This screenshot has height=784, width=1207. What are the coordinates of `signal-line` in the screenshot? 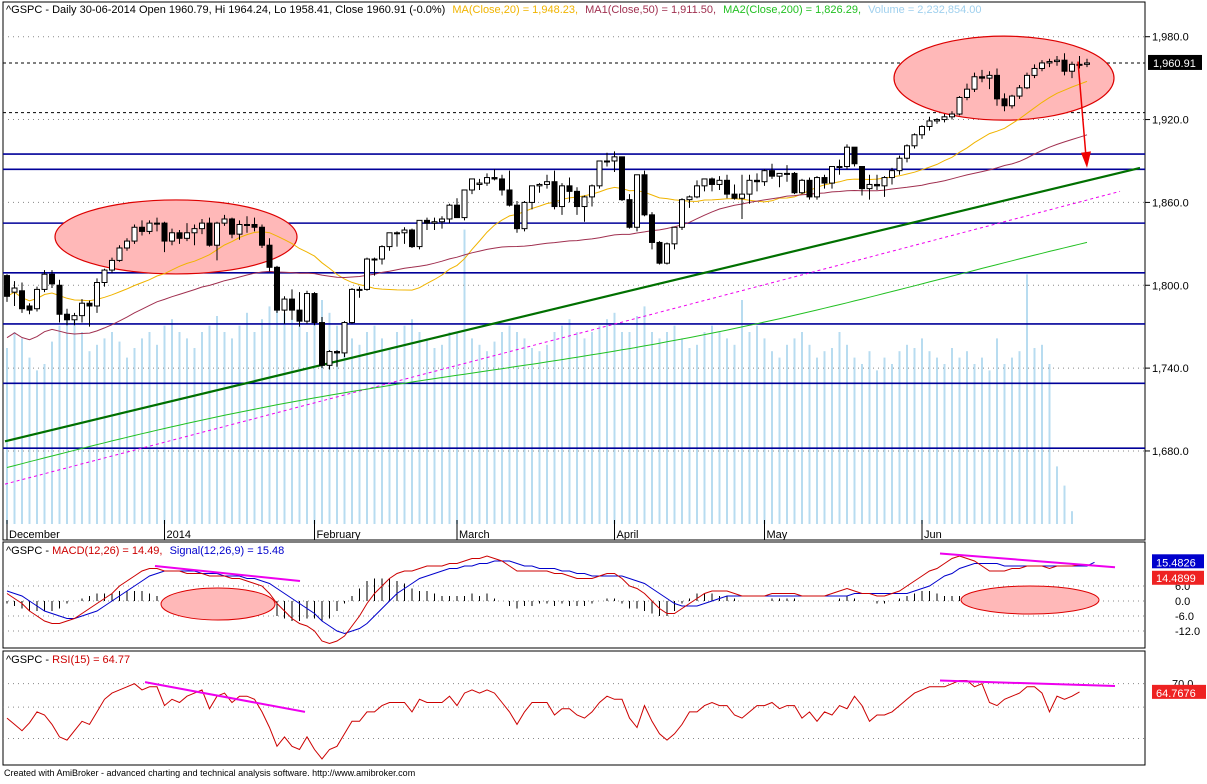 It's located at (550, 597).